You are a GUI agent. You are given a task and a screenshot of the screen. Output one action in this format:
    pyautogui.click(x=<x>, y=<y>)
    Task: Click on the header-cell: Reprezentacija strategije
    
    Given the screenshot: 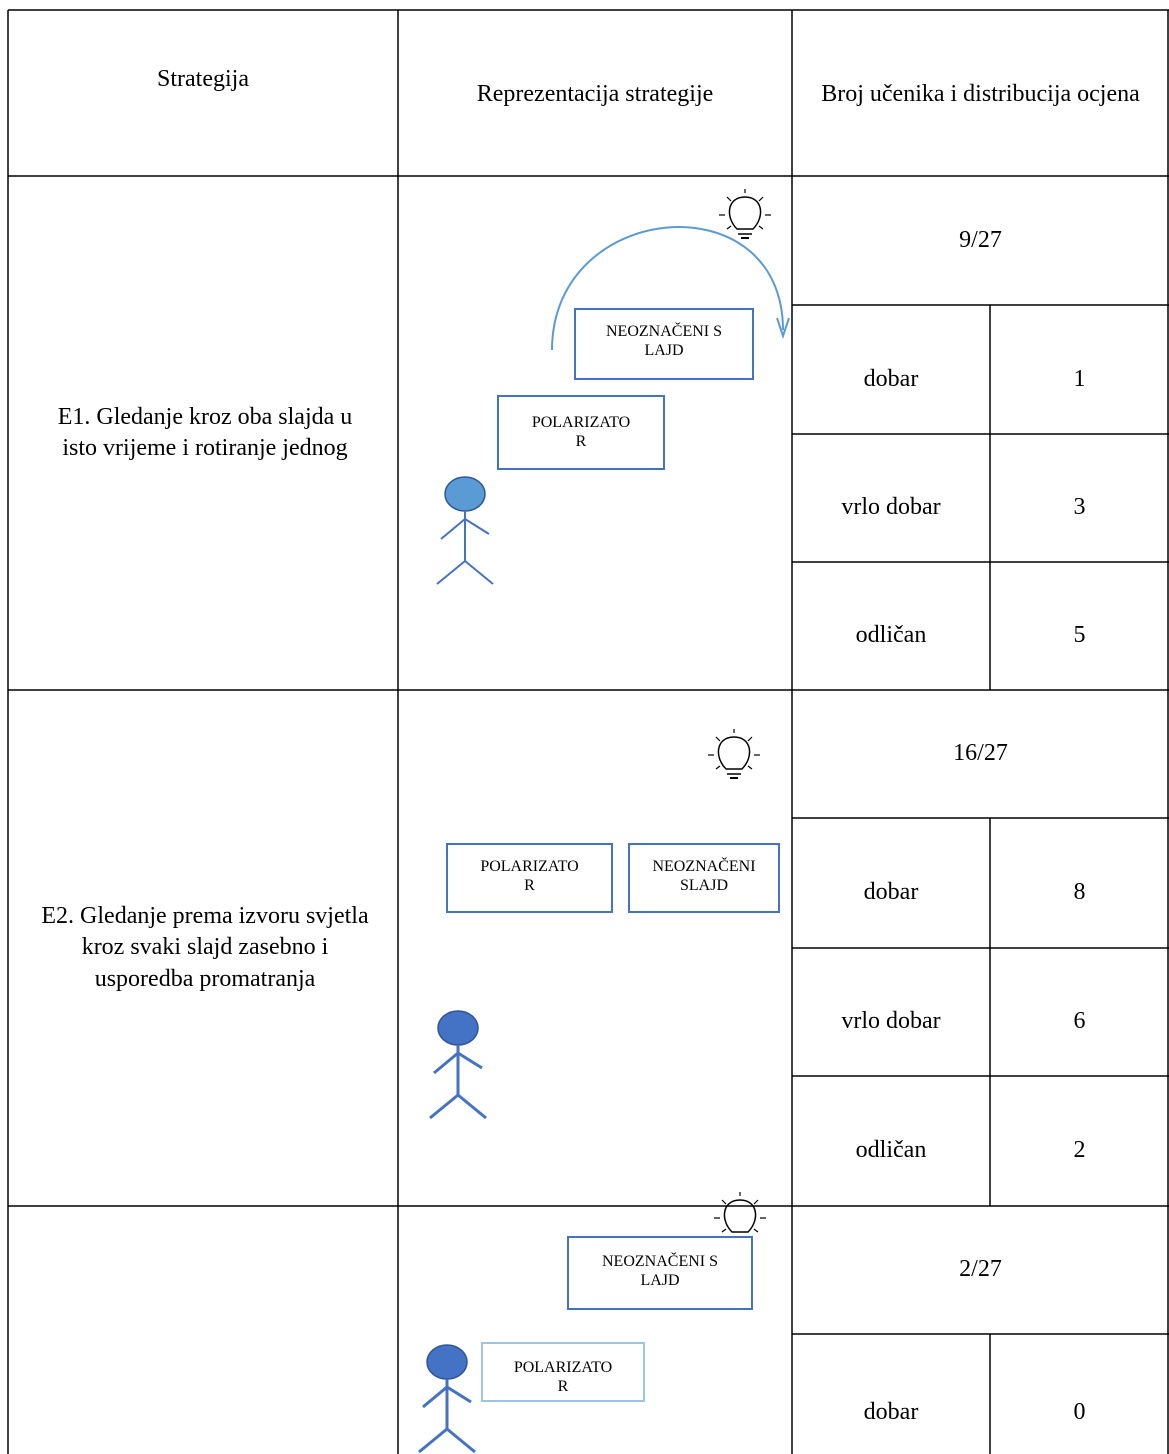 What is the action you would take?
    pyautogui.click(x=595, y=94)
    